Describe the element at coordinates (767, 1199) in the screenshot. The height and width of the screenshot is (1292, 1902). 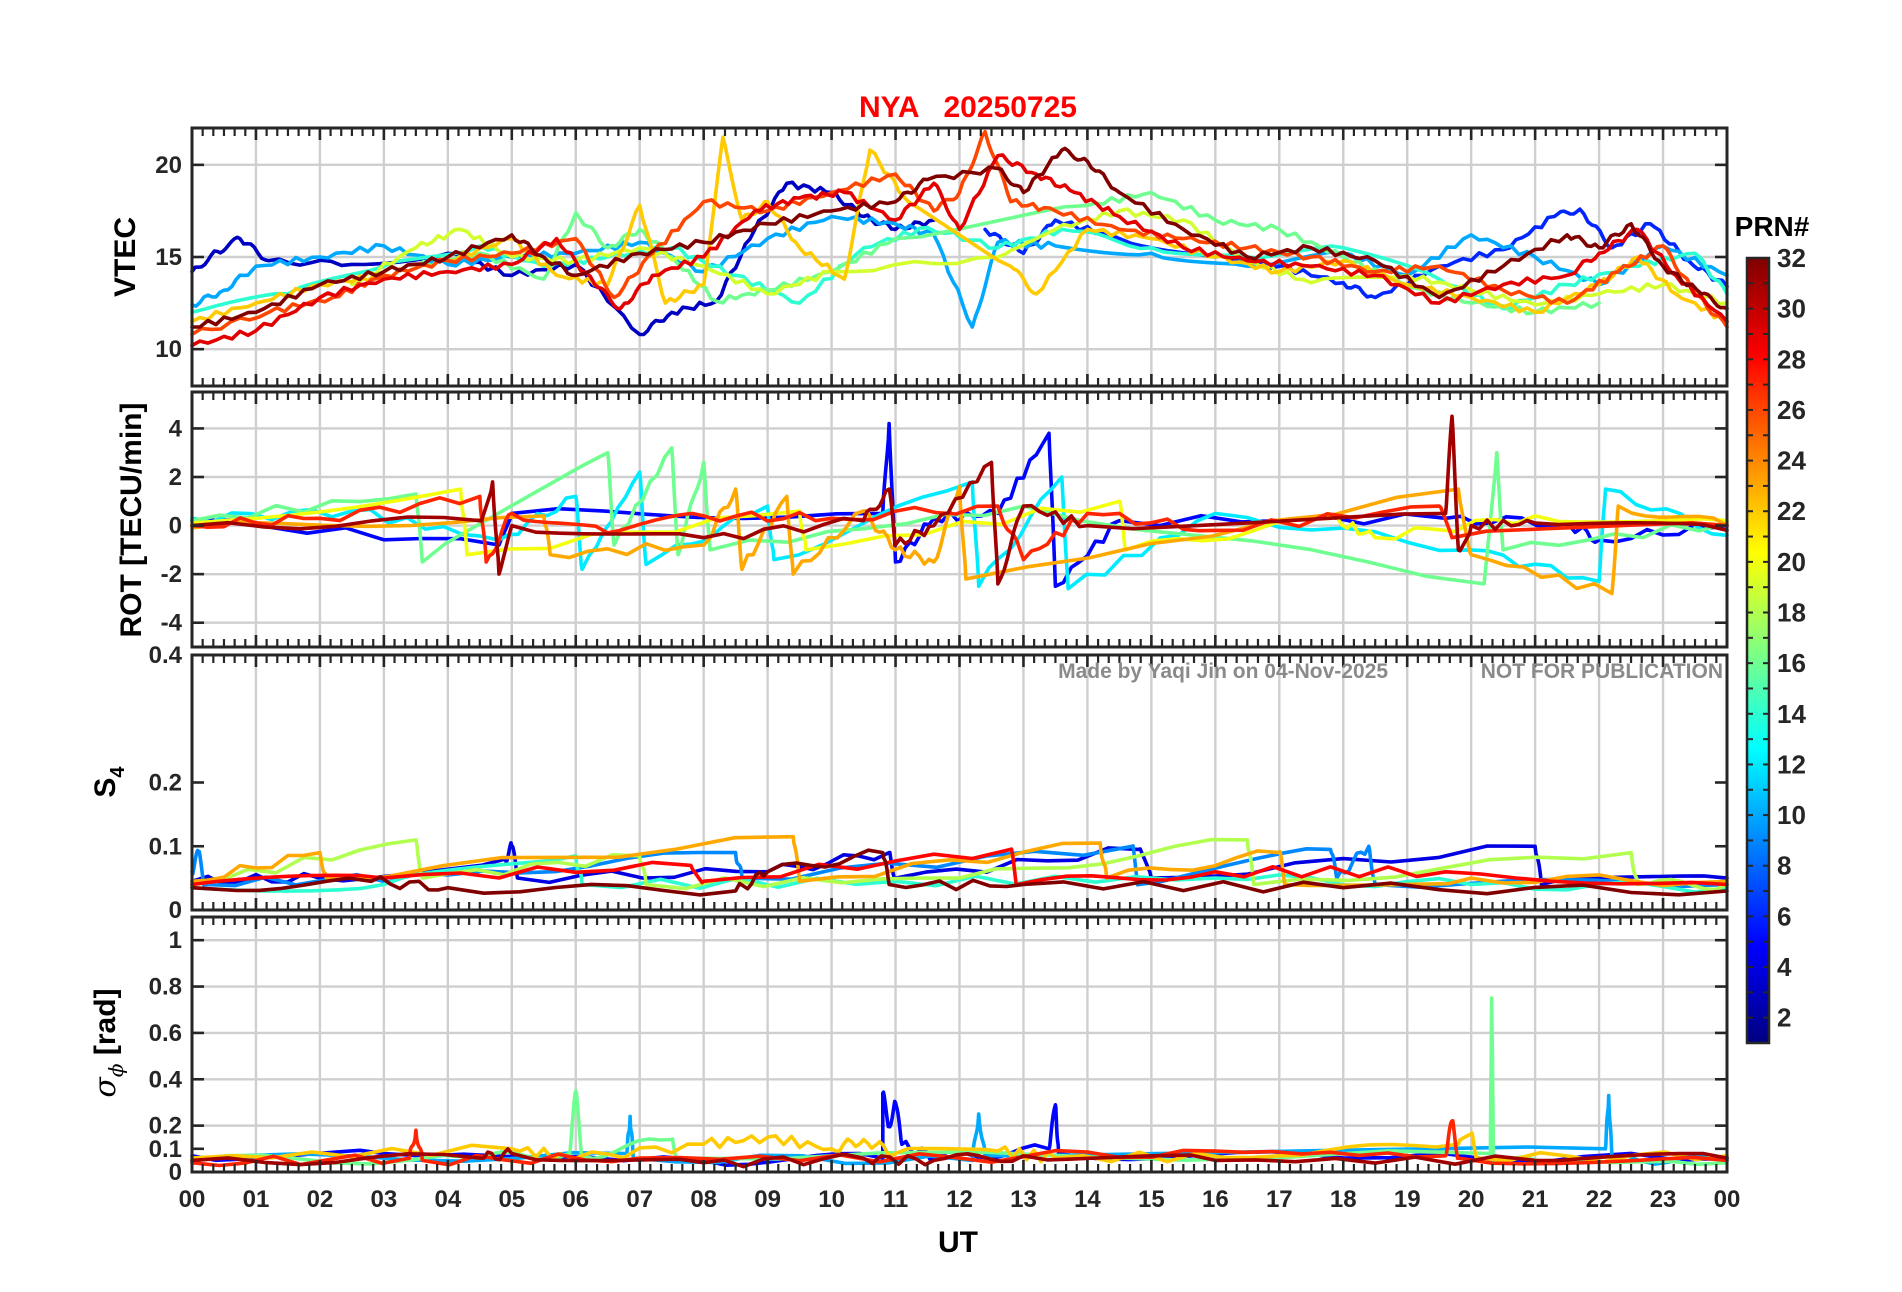
I see `x-tick-label: 09` at that location.